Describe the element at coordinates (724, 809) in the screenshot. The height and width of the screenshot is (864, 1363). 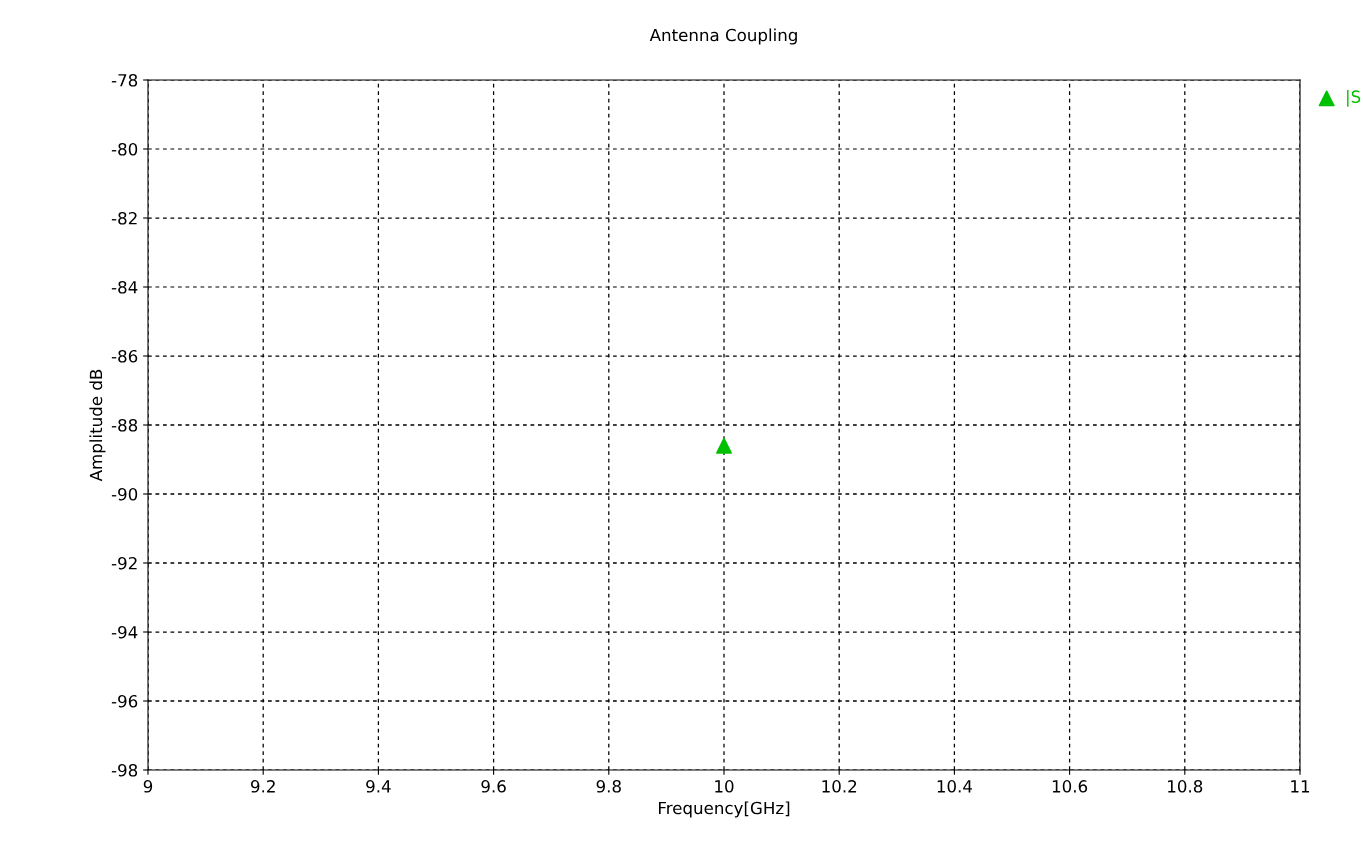
I see `x-axis-title: Frequency[GHz]` at that location.